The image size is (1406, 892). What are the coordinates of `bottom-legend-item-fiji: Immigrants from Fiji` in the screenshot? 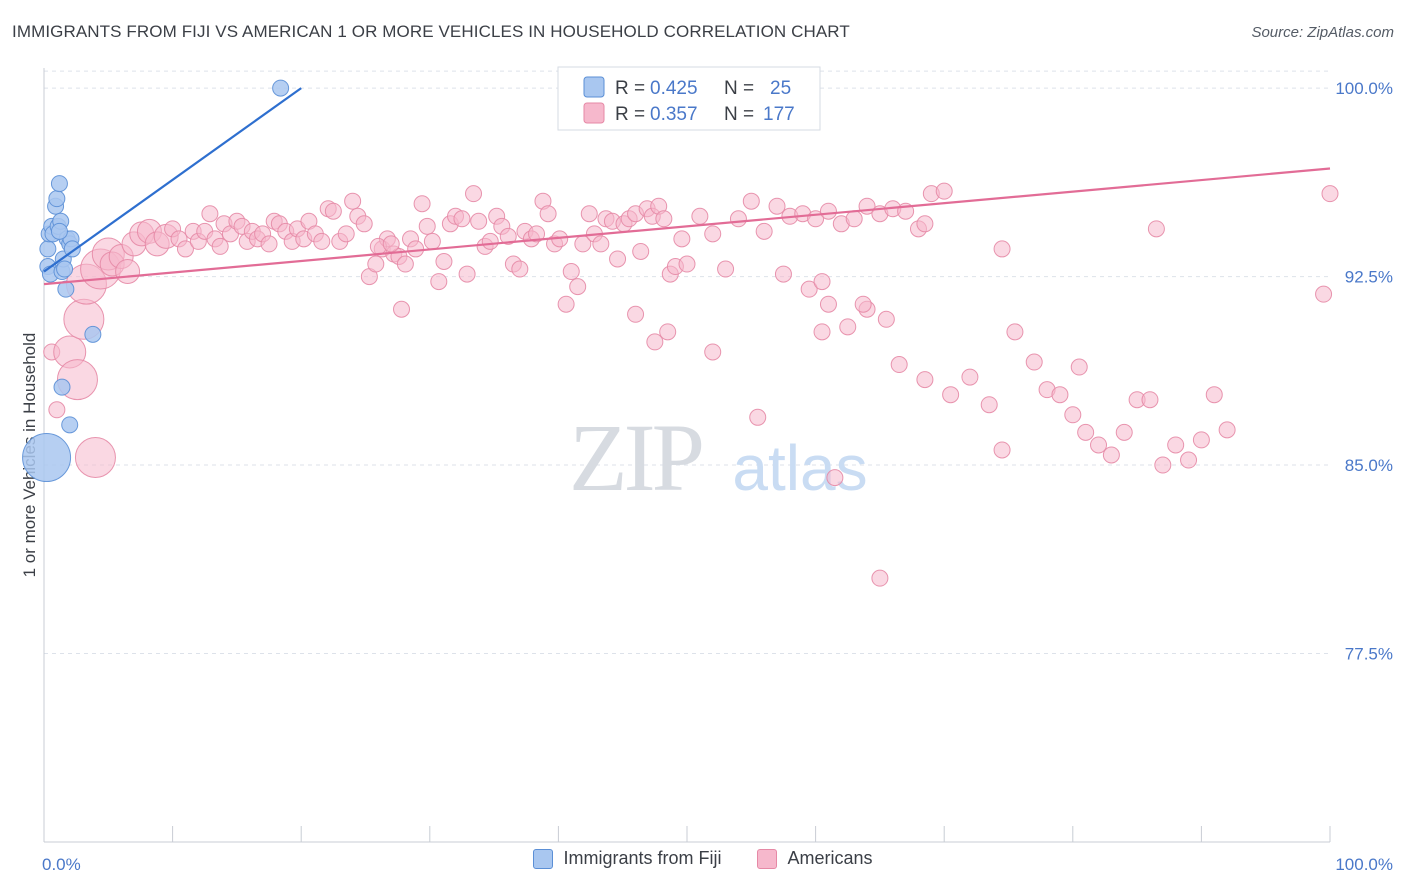 It's located at (627, 858).